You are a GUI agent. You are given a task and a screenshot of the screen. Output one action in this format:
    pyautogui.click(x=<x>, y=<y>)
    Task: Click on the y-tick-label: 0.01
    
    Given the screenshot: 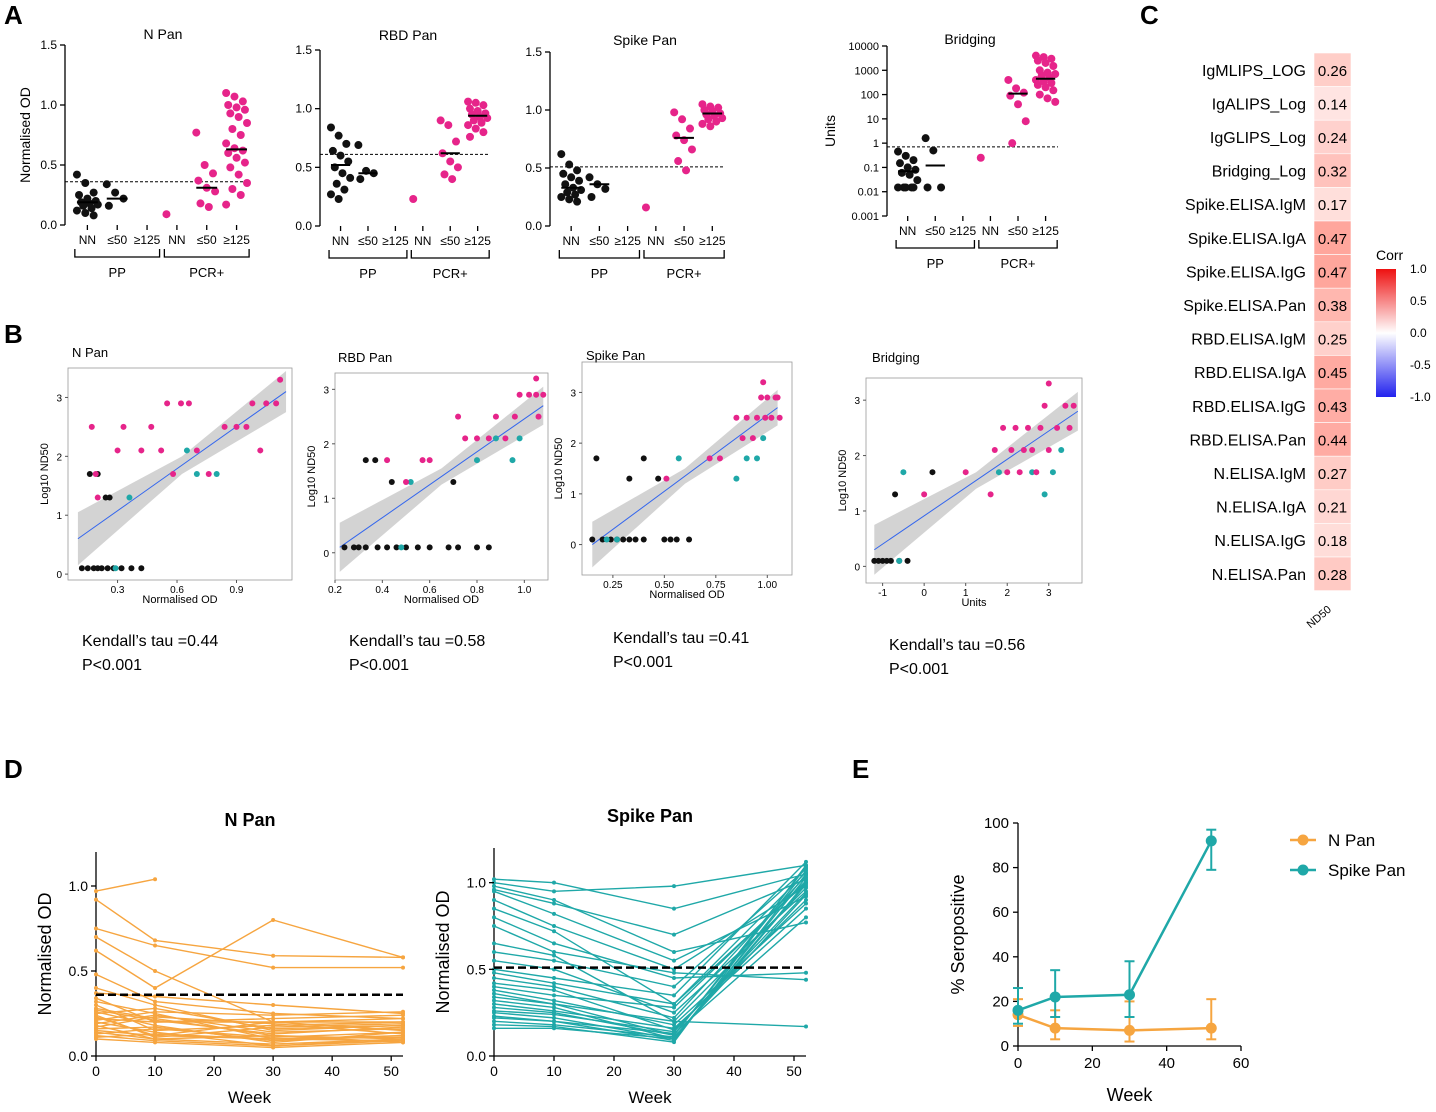 What is the action you would take?
    pyautogui.click(x=868, y=193)
    